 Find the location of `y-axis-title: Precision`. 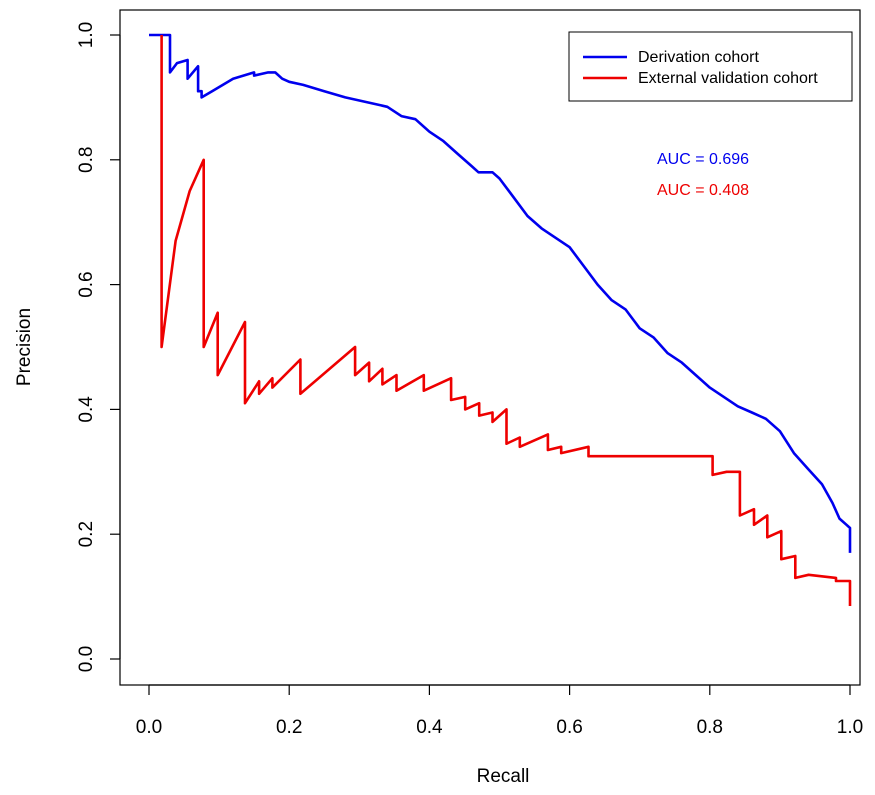

y-axis-title: Precision is located at coordinates (24, 347).